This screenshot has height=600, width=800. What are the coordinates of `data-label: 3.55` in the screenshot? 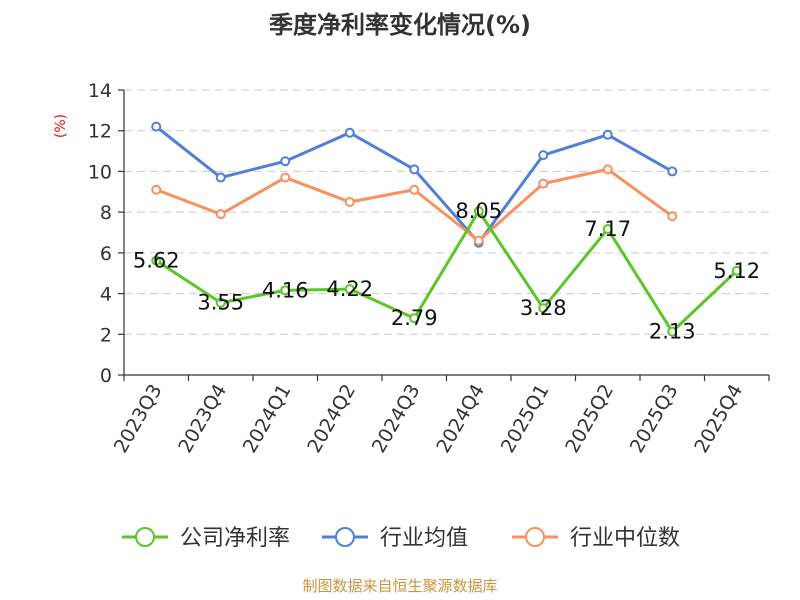 It's located at (220, 303).